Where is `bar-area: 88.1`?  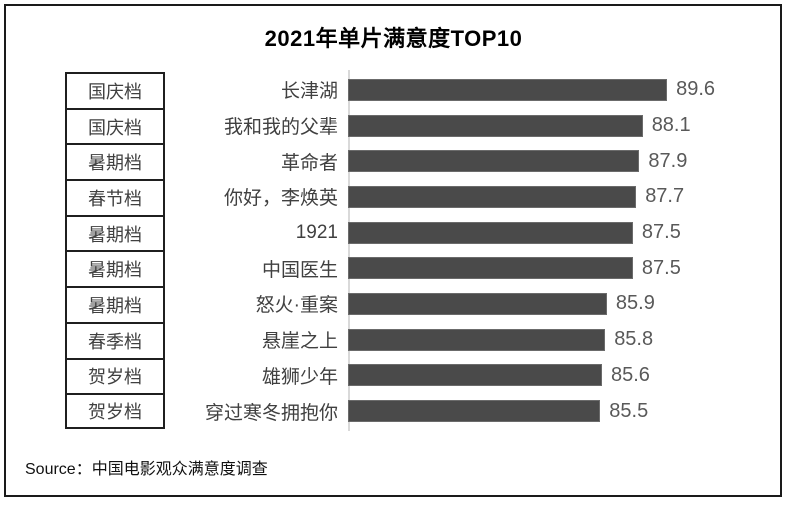 bar-area: 88.1 is located at coordinates (556, 126).